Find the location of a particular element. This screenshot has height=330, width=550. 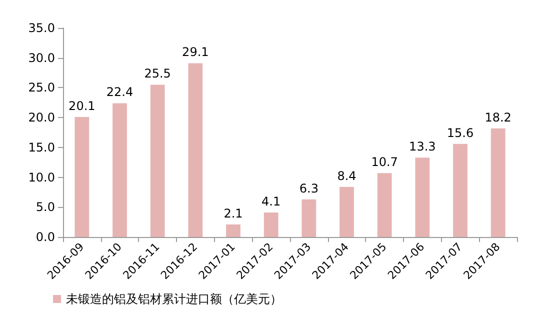

y-tick-label: 10.0 is located at coordinates (41, 177).